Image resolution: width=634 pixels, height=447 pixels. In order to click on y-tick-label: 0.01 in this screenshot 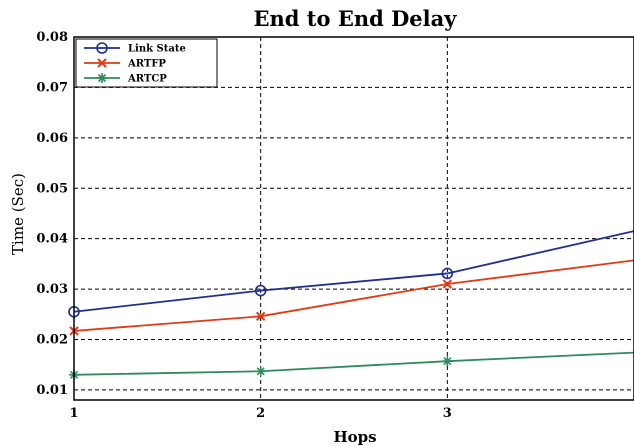, I will do `click(52, 390)`.